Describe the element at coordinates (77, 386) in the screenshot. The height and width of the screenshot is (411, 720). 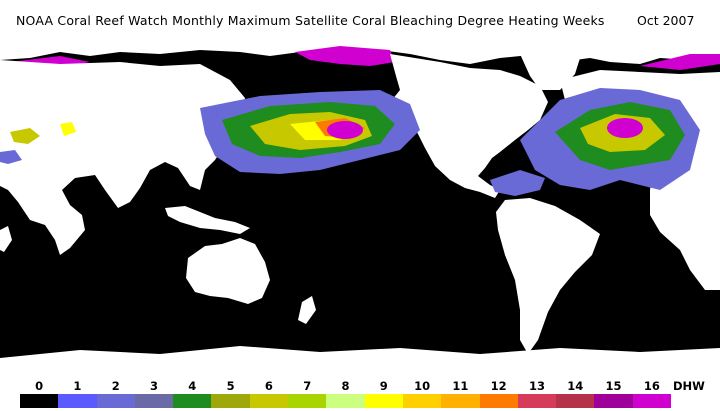
I see `legend-tick-1: 1` at that location.